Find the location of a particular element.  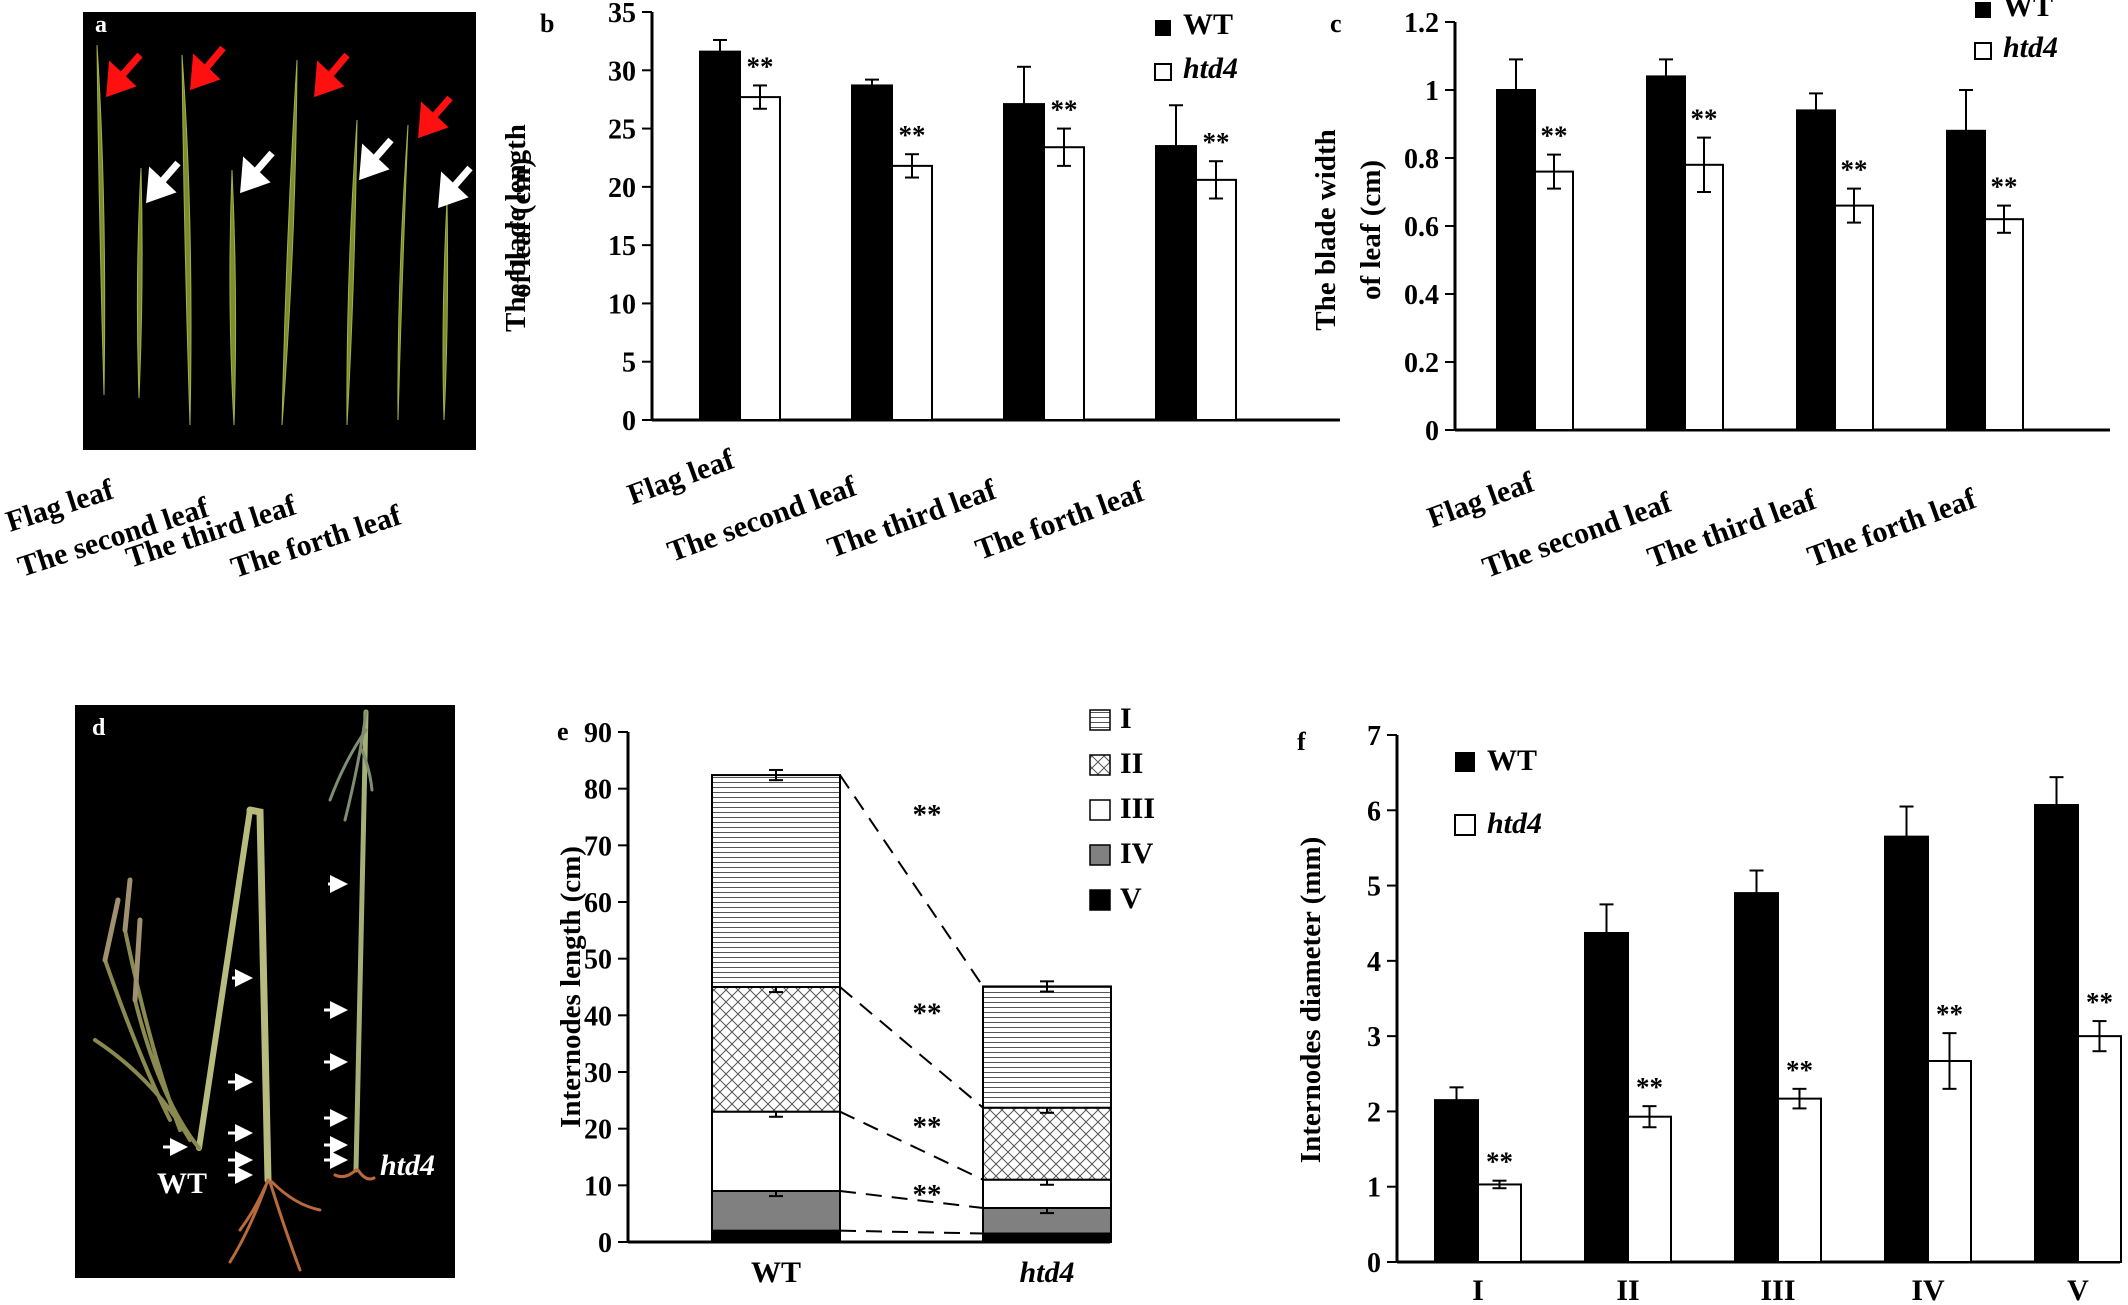

y-tick-label: 0.6 is located at coordinates (1421, 227).